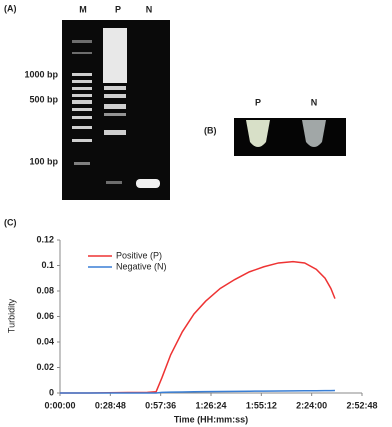 The width and height of the screenshot is (392, 427). Describe the element at coordinates (210, 405) in the screenshot. I see `x-tick-label: 1:26:24` at that location.